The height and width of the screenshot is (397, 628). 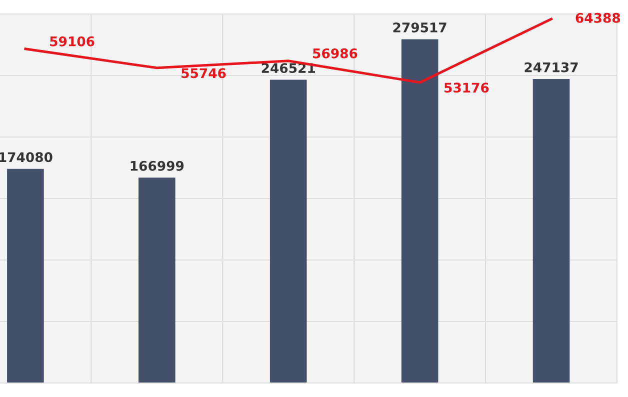 What do you see at coordinates (335, 53) in the screenshot?
I see `data-label: 56986` at bounding box center [335, 53].